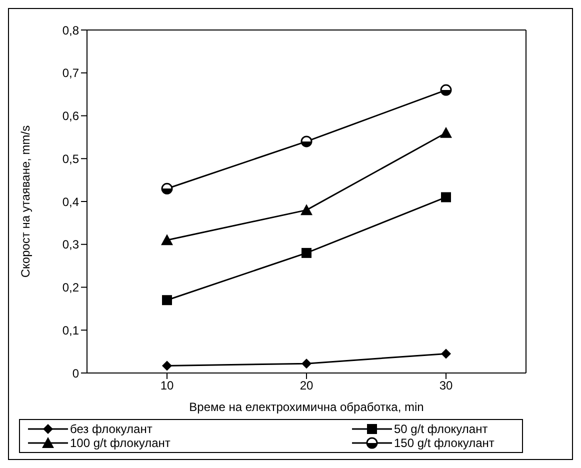 This screenshot has height=468, width=581. Describe the element at coordinates (71, 30) in the screenshot. I see `y-tick-label: 0,8` at that location.